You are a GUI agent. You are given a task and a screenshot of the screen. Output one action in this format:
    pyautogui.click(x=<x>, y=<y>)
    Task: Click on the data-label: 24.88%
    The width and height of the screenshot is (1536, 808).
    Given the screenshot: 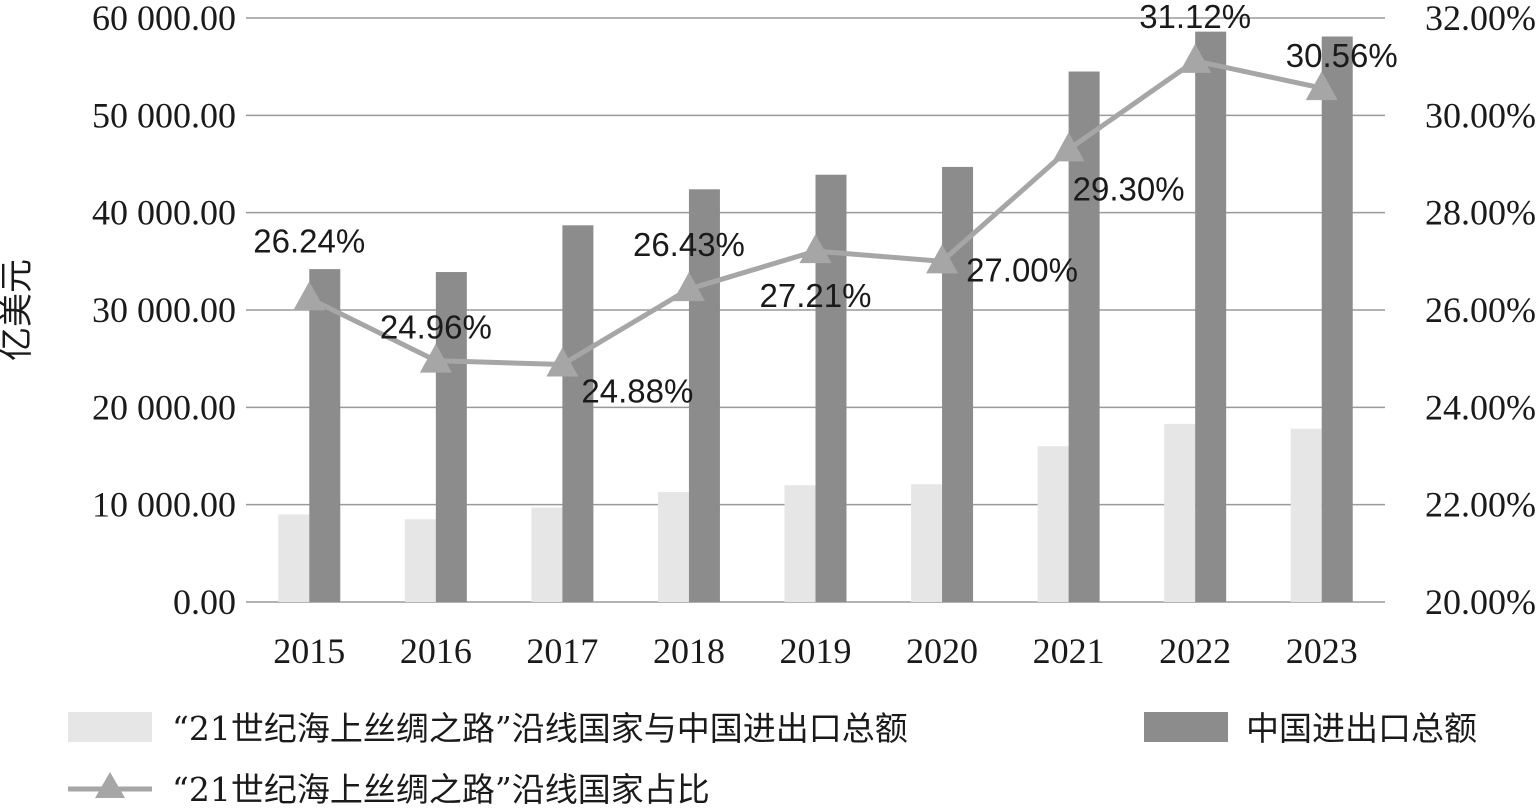 What is the action you would take?
    pyautogui.click(x=637, y=391)
    